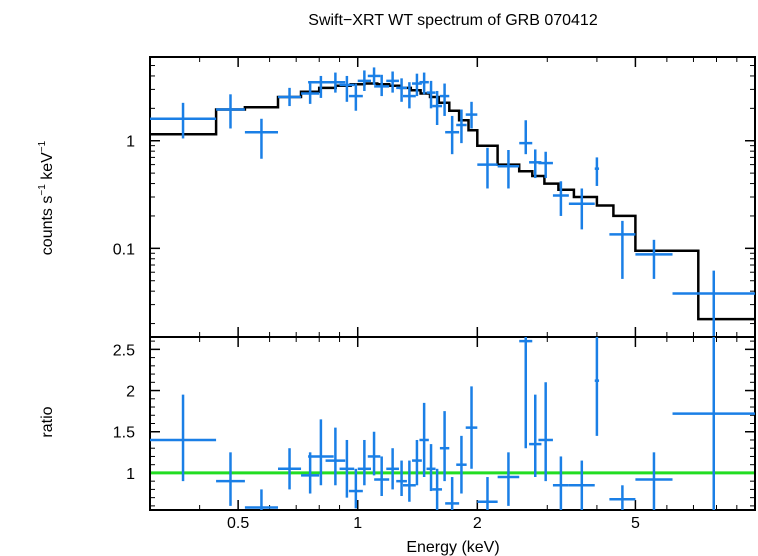  I want to click on x-tick-label: 0.5, so click(238, 523).